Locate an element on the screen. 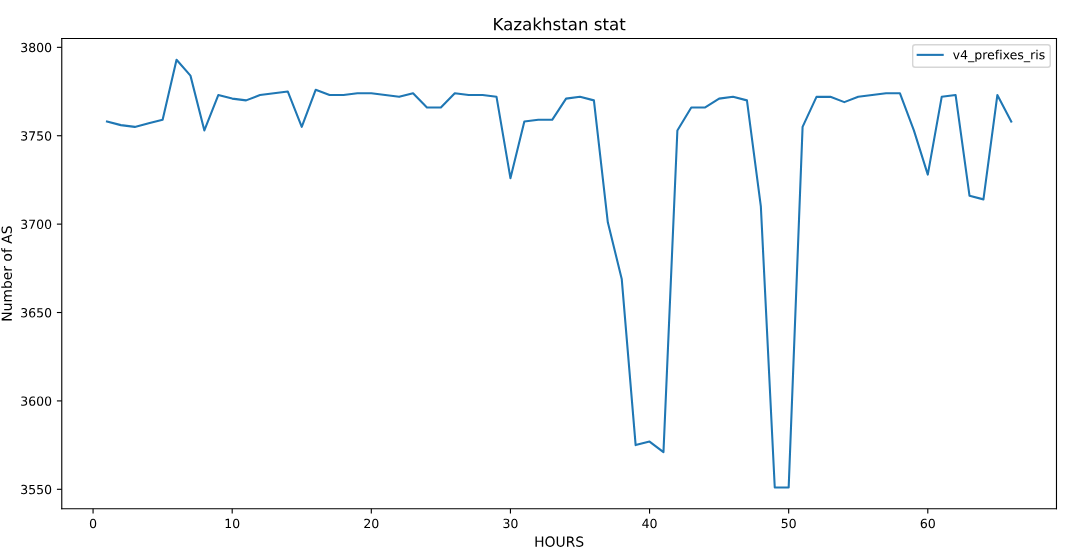 The height and width of the screenshot is (550, 1065). y-tick-label: 3750 is located at coordinates (36, 136).